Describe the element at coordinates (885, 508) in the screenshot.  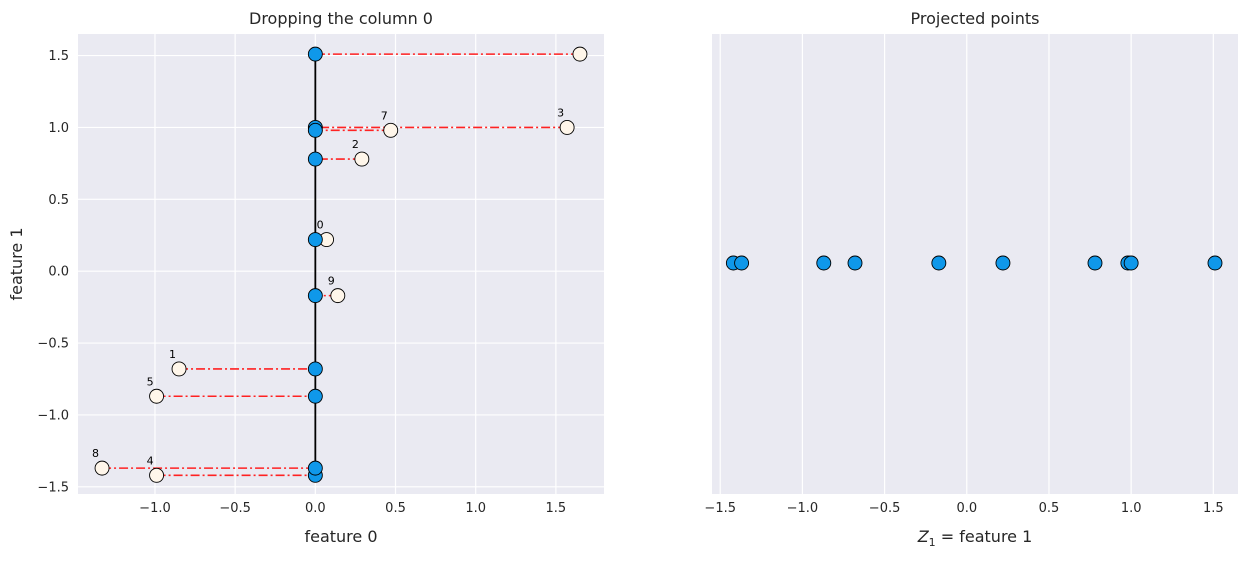
I see `right-x-tick-label: −0.5` at that location.